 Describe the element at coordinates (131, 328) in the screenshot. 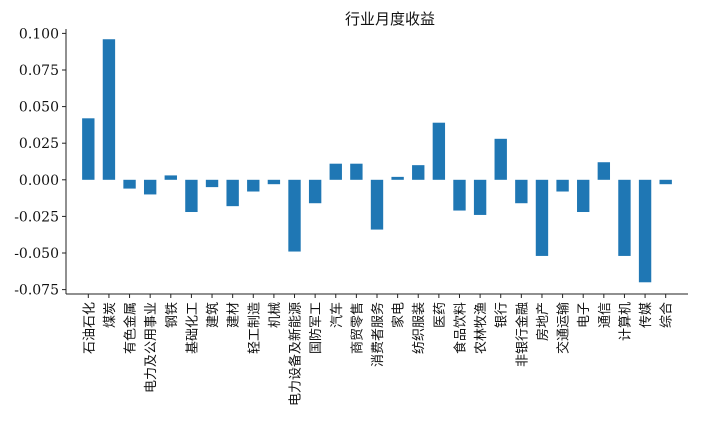

I see `x-tick-label: 有色金属` at that location.